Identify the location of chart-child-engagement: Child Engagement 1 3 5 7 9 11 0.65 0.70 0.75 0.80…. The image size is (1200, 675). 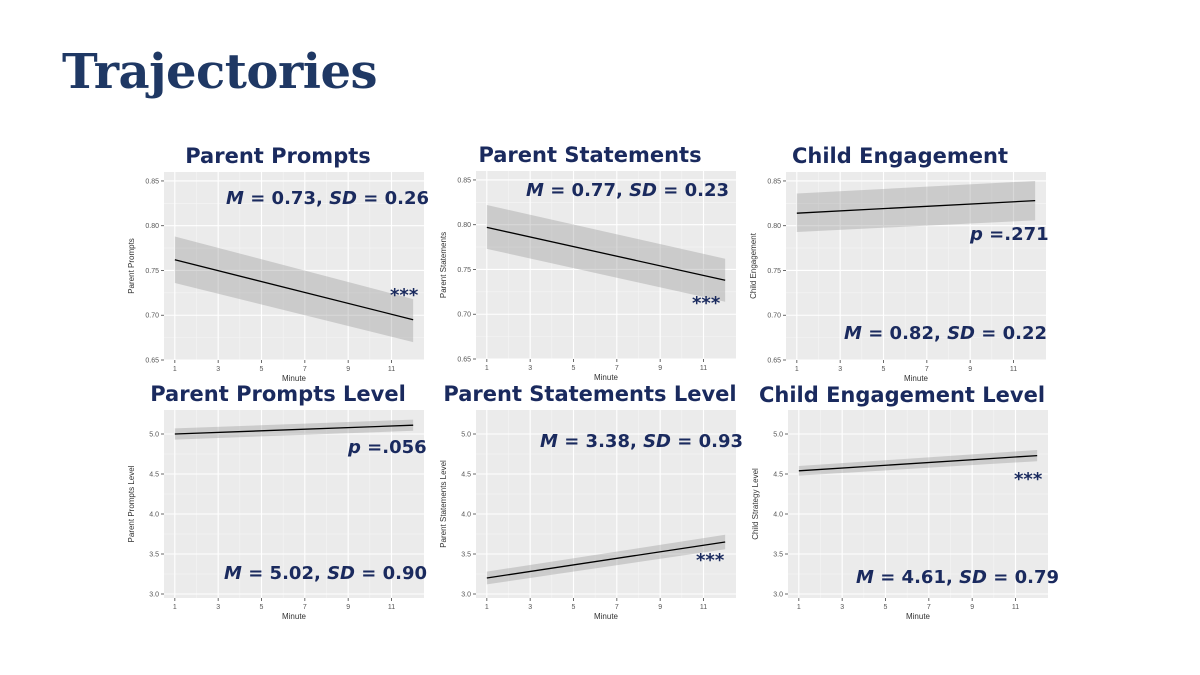
(899, 262).